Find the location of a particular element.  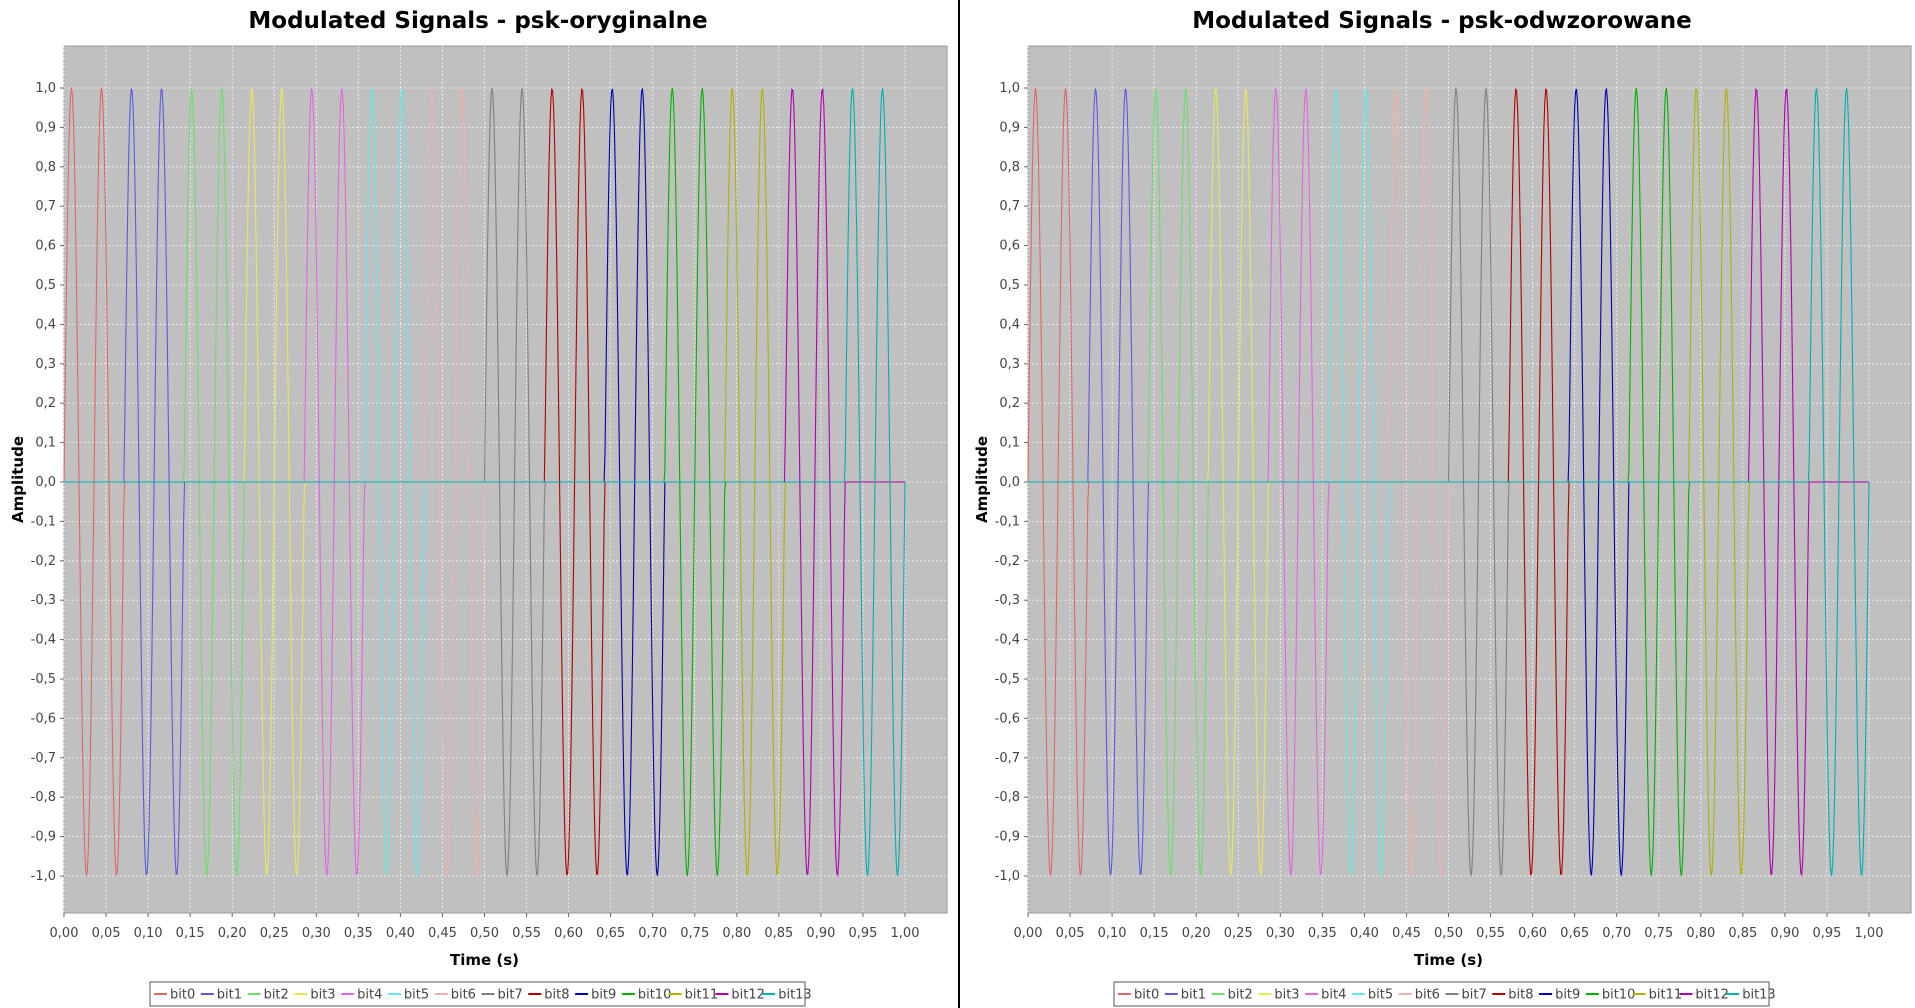

x-tick-label: 0,05 is located at coordinates (1070, 933).